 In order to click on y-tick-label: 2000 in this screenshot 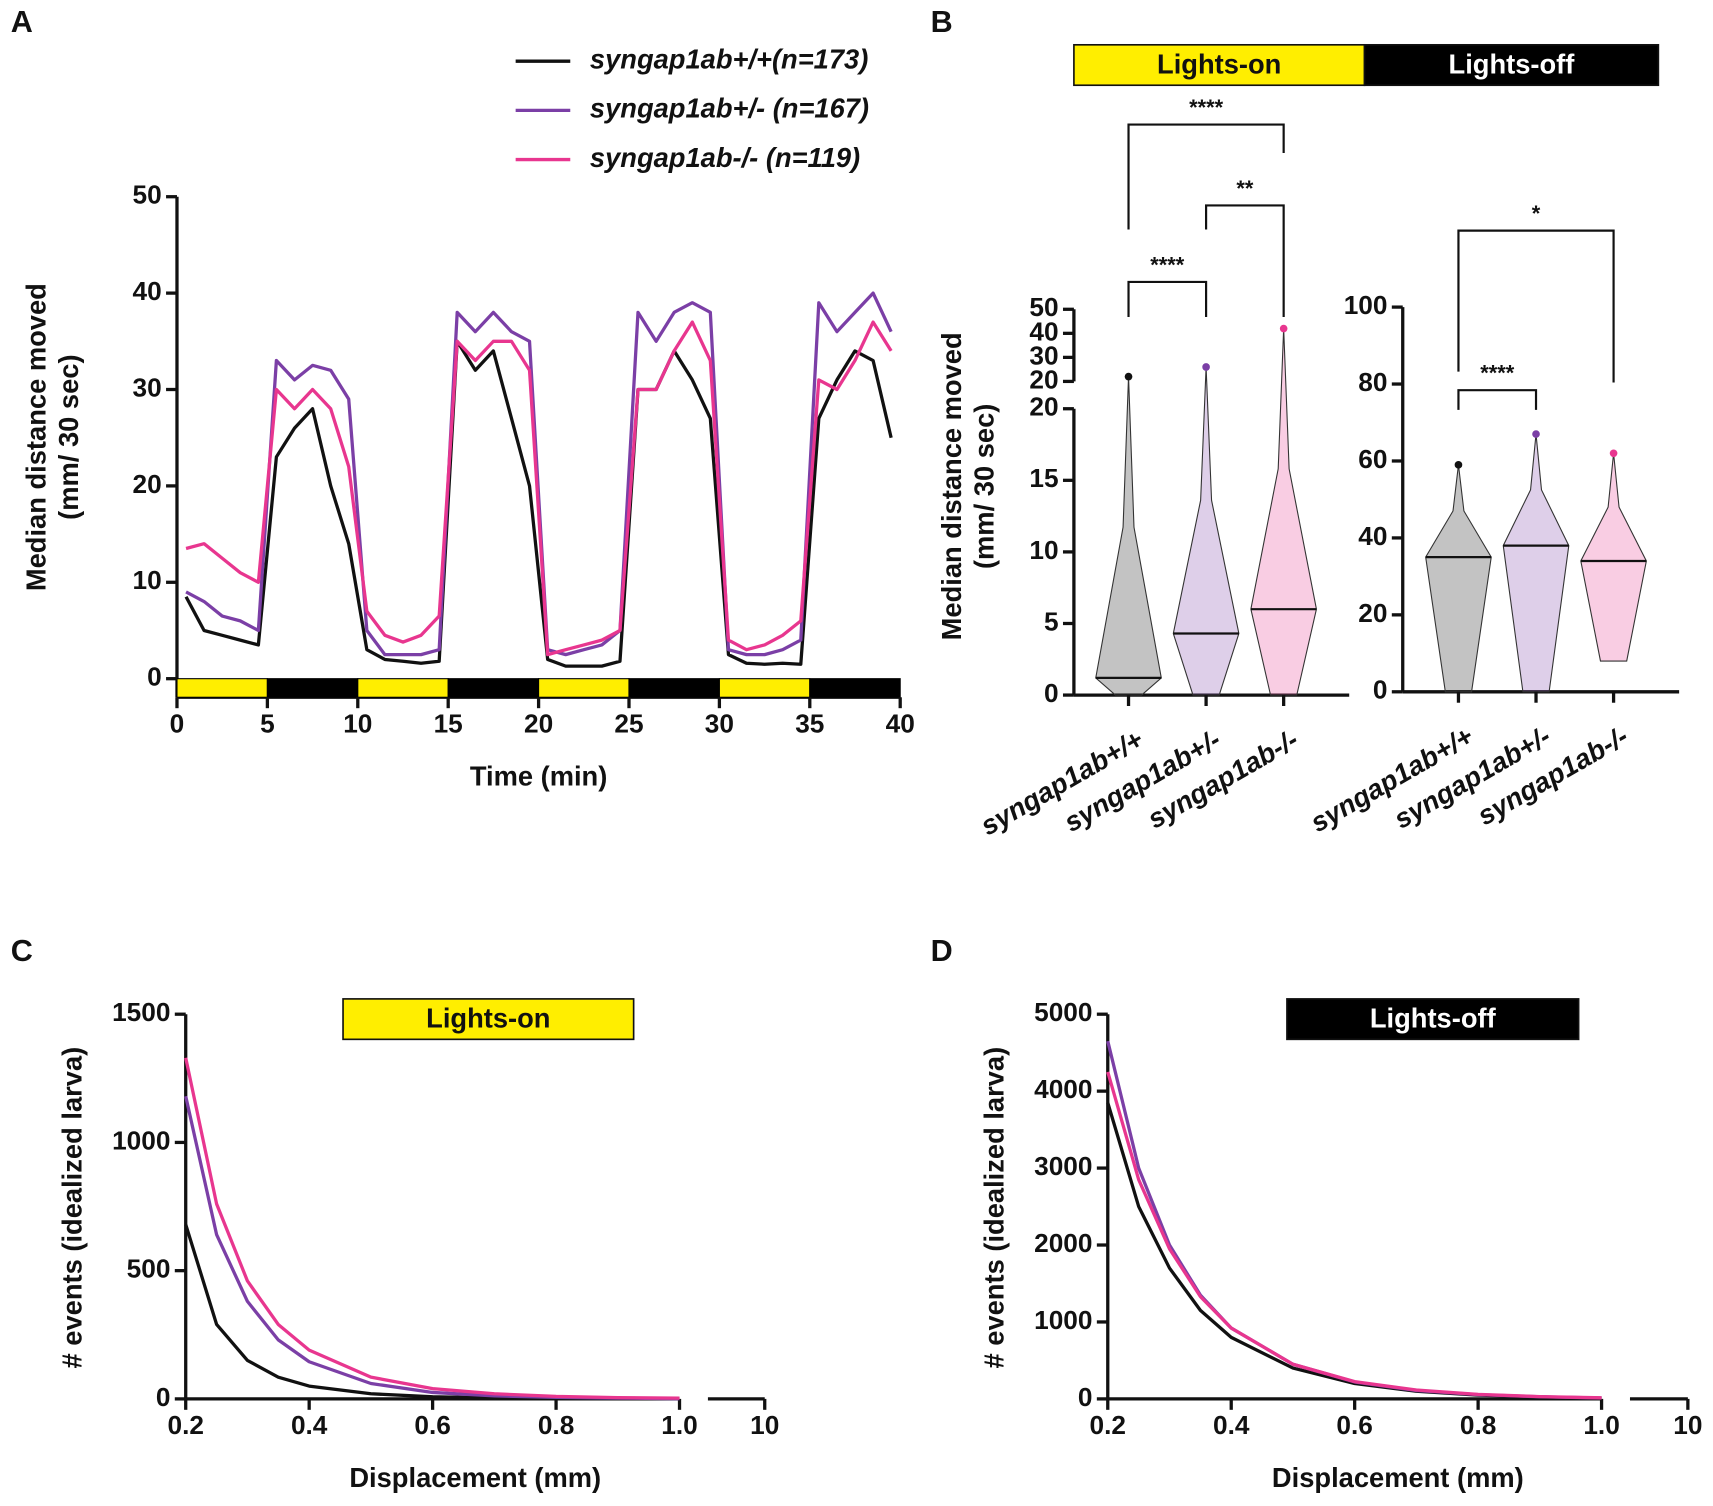, I will do `click(1063, 1243)`.